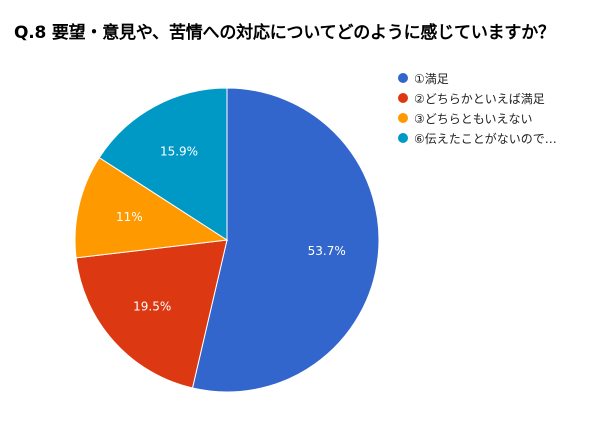 Image resolution: width=610 pixels, height=430 pixels. I want to click on legend-label: ②どちらかといえば満足, so click(479, 98).